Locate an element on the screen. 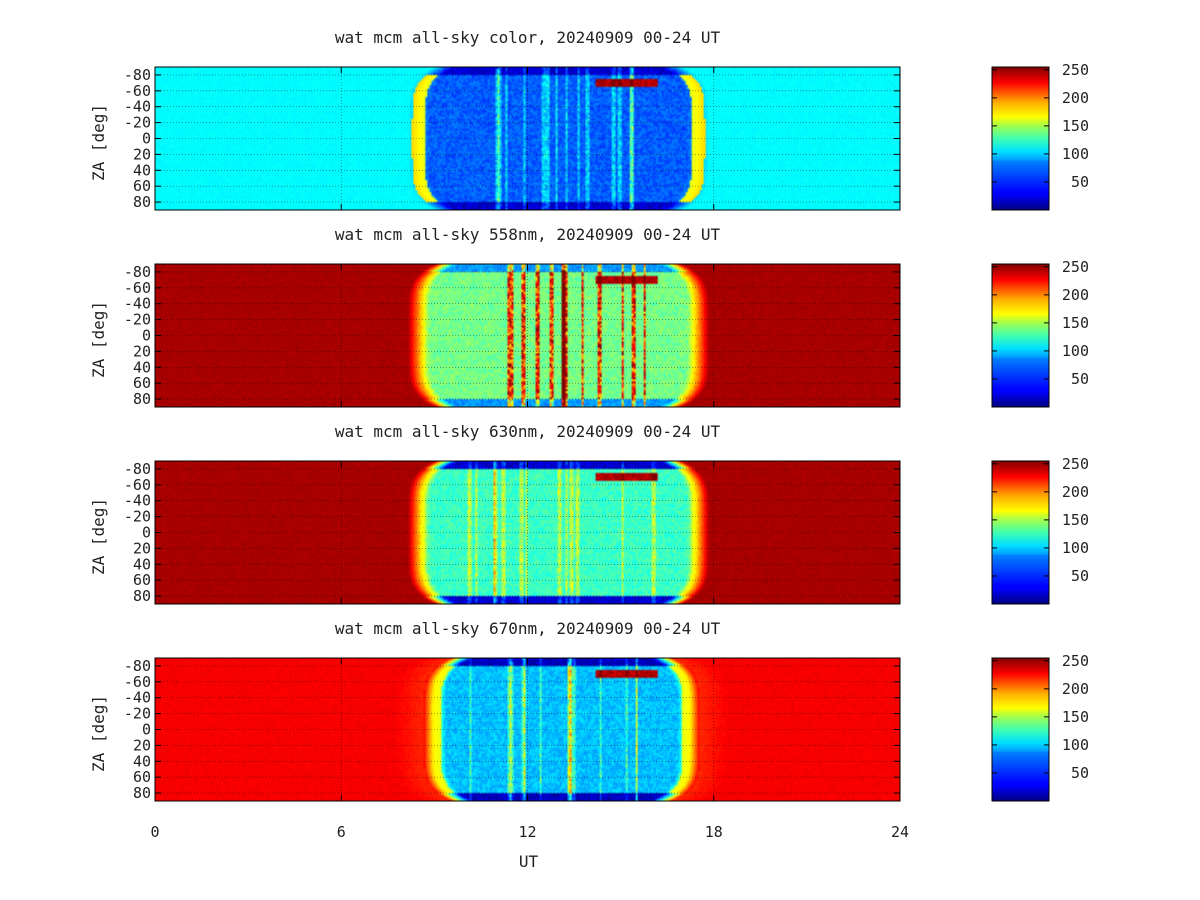 The image size is (1200, 900). x-tick-label: 12 is located at coordinates (527, 832).